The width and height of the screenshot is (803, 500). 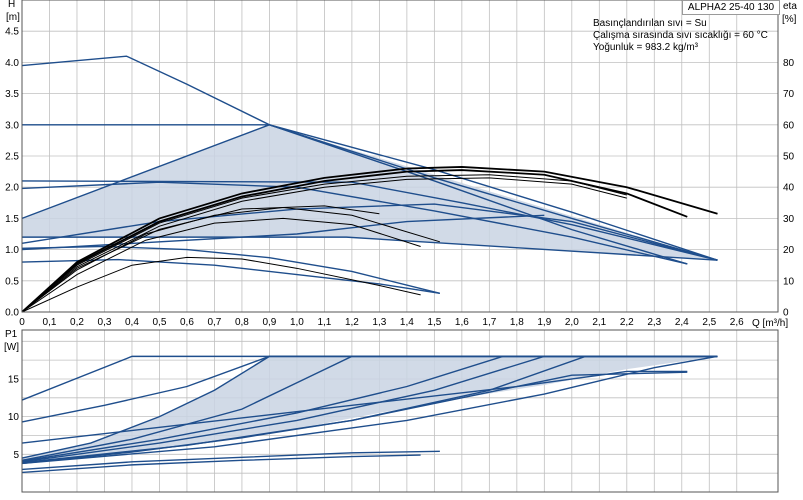 I want to click on flow-axis-label: Q [m³/h], so click(x=770, y=323).